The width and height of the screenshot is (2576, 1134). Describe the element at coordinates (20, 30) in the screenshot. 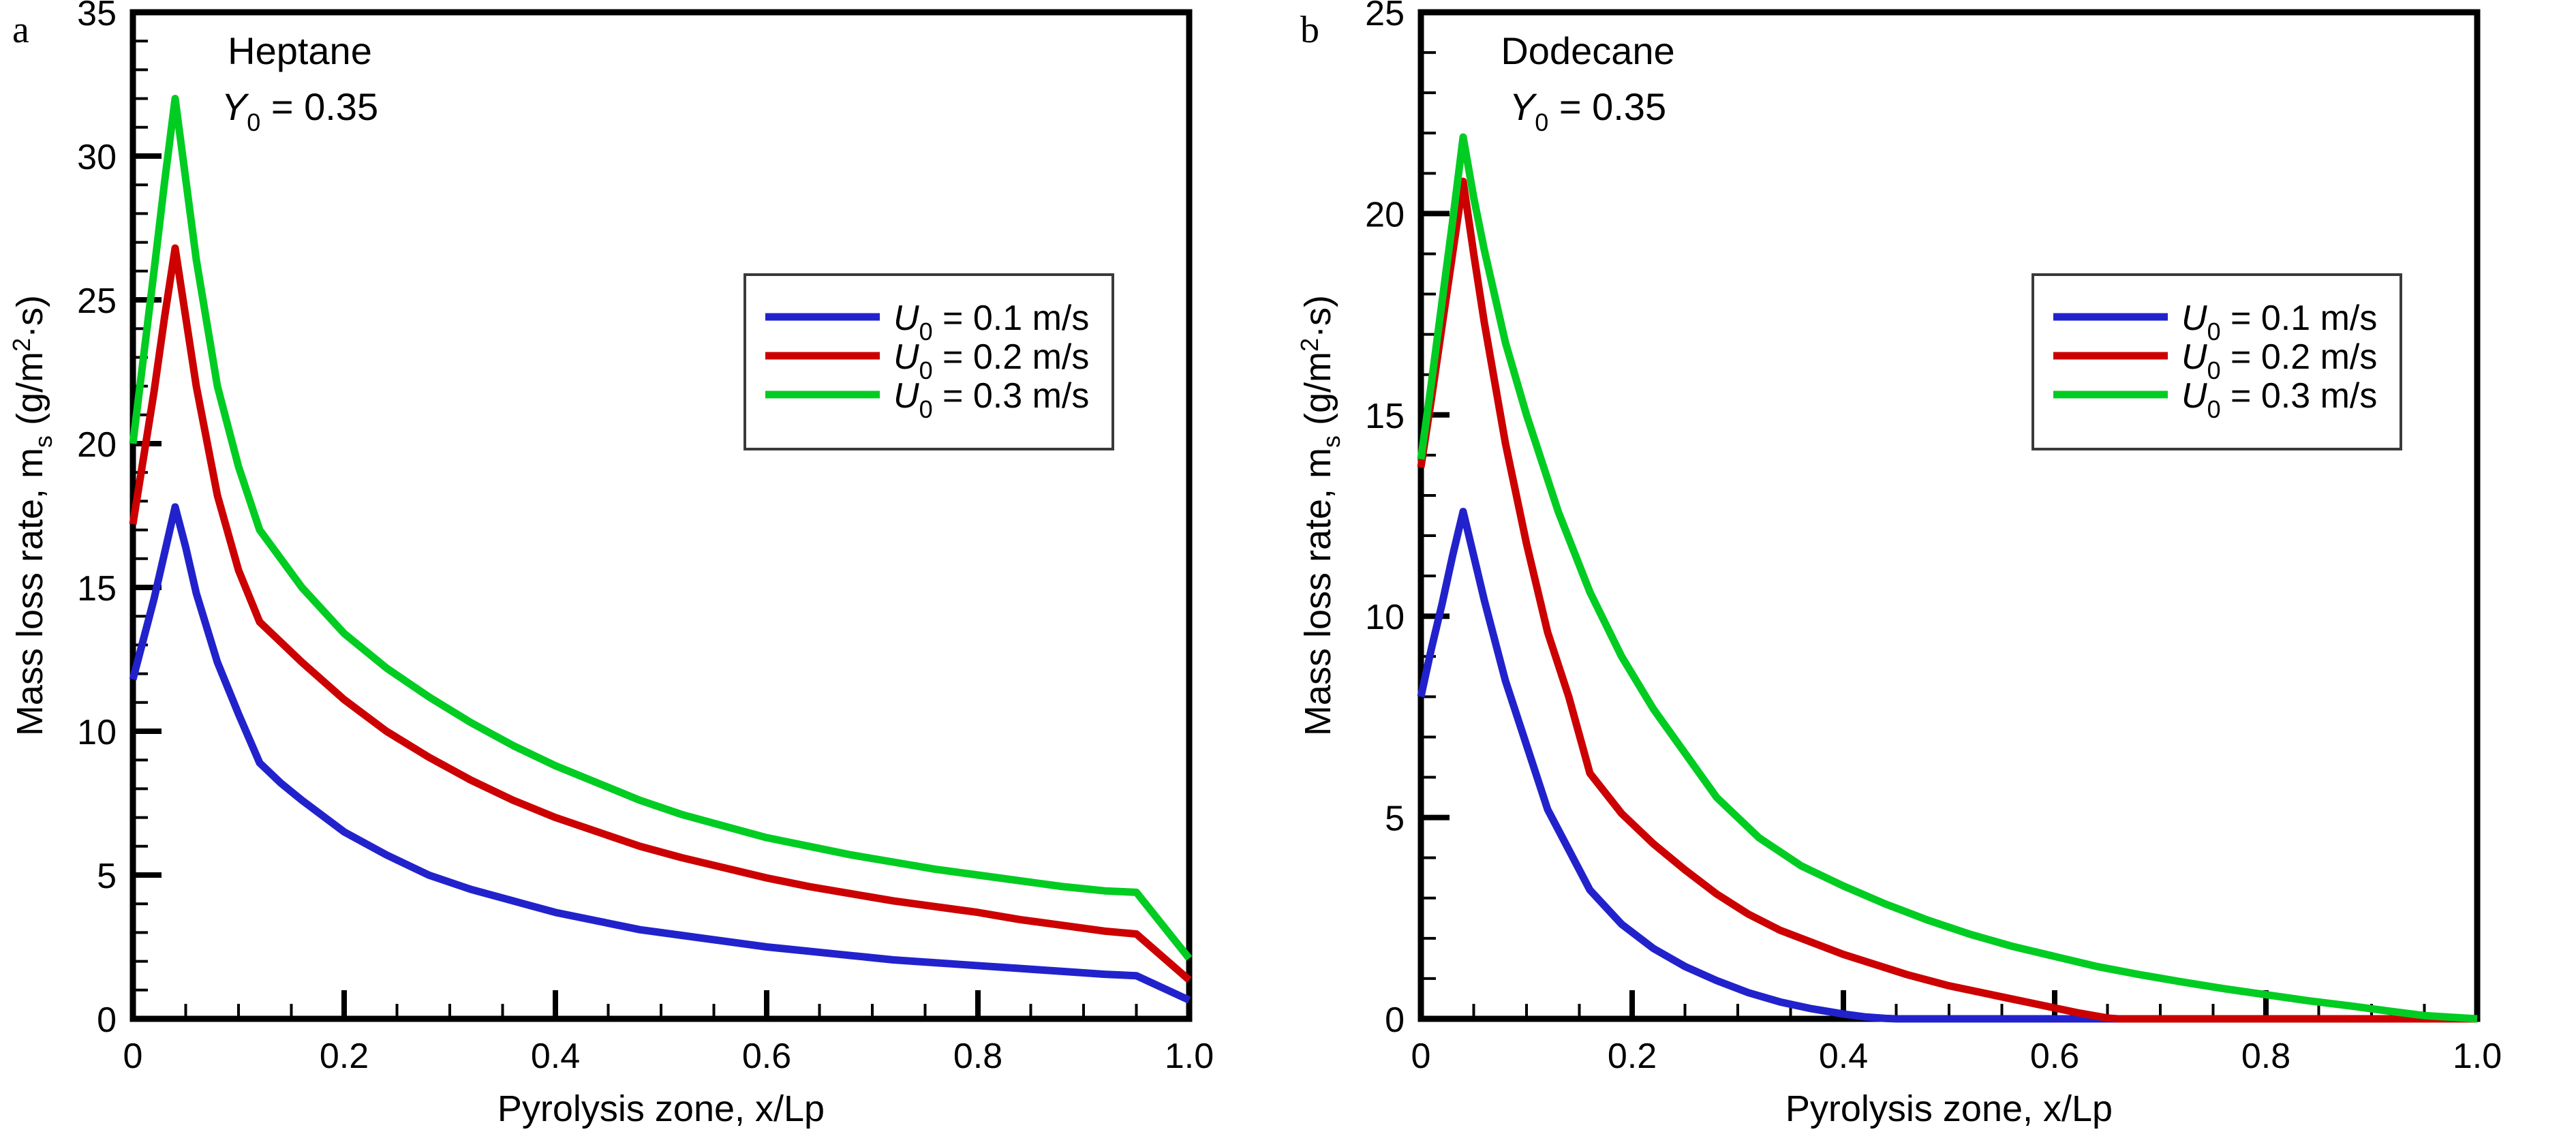

I see `panel-letter: a` at that location.